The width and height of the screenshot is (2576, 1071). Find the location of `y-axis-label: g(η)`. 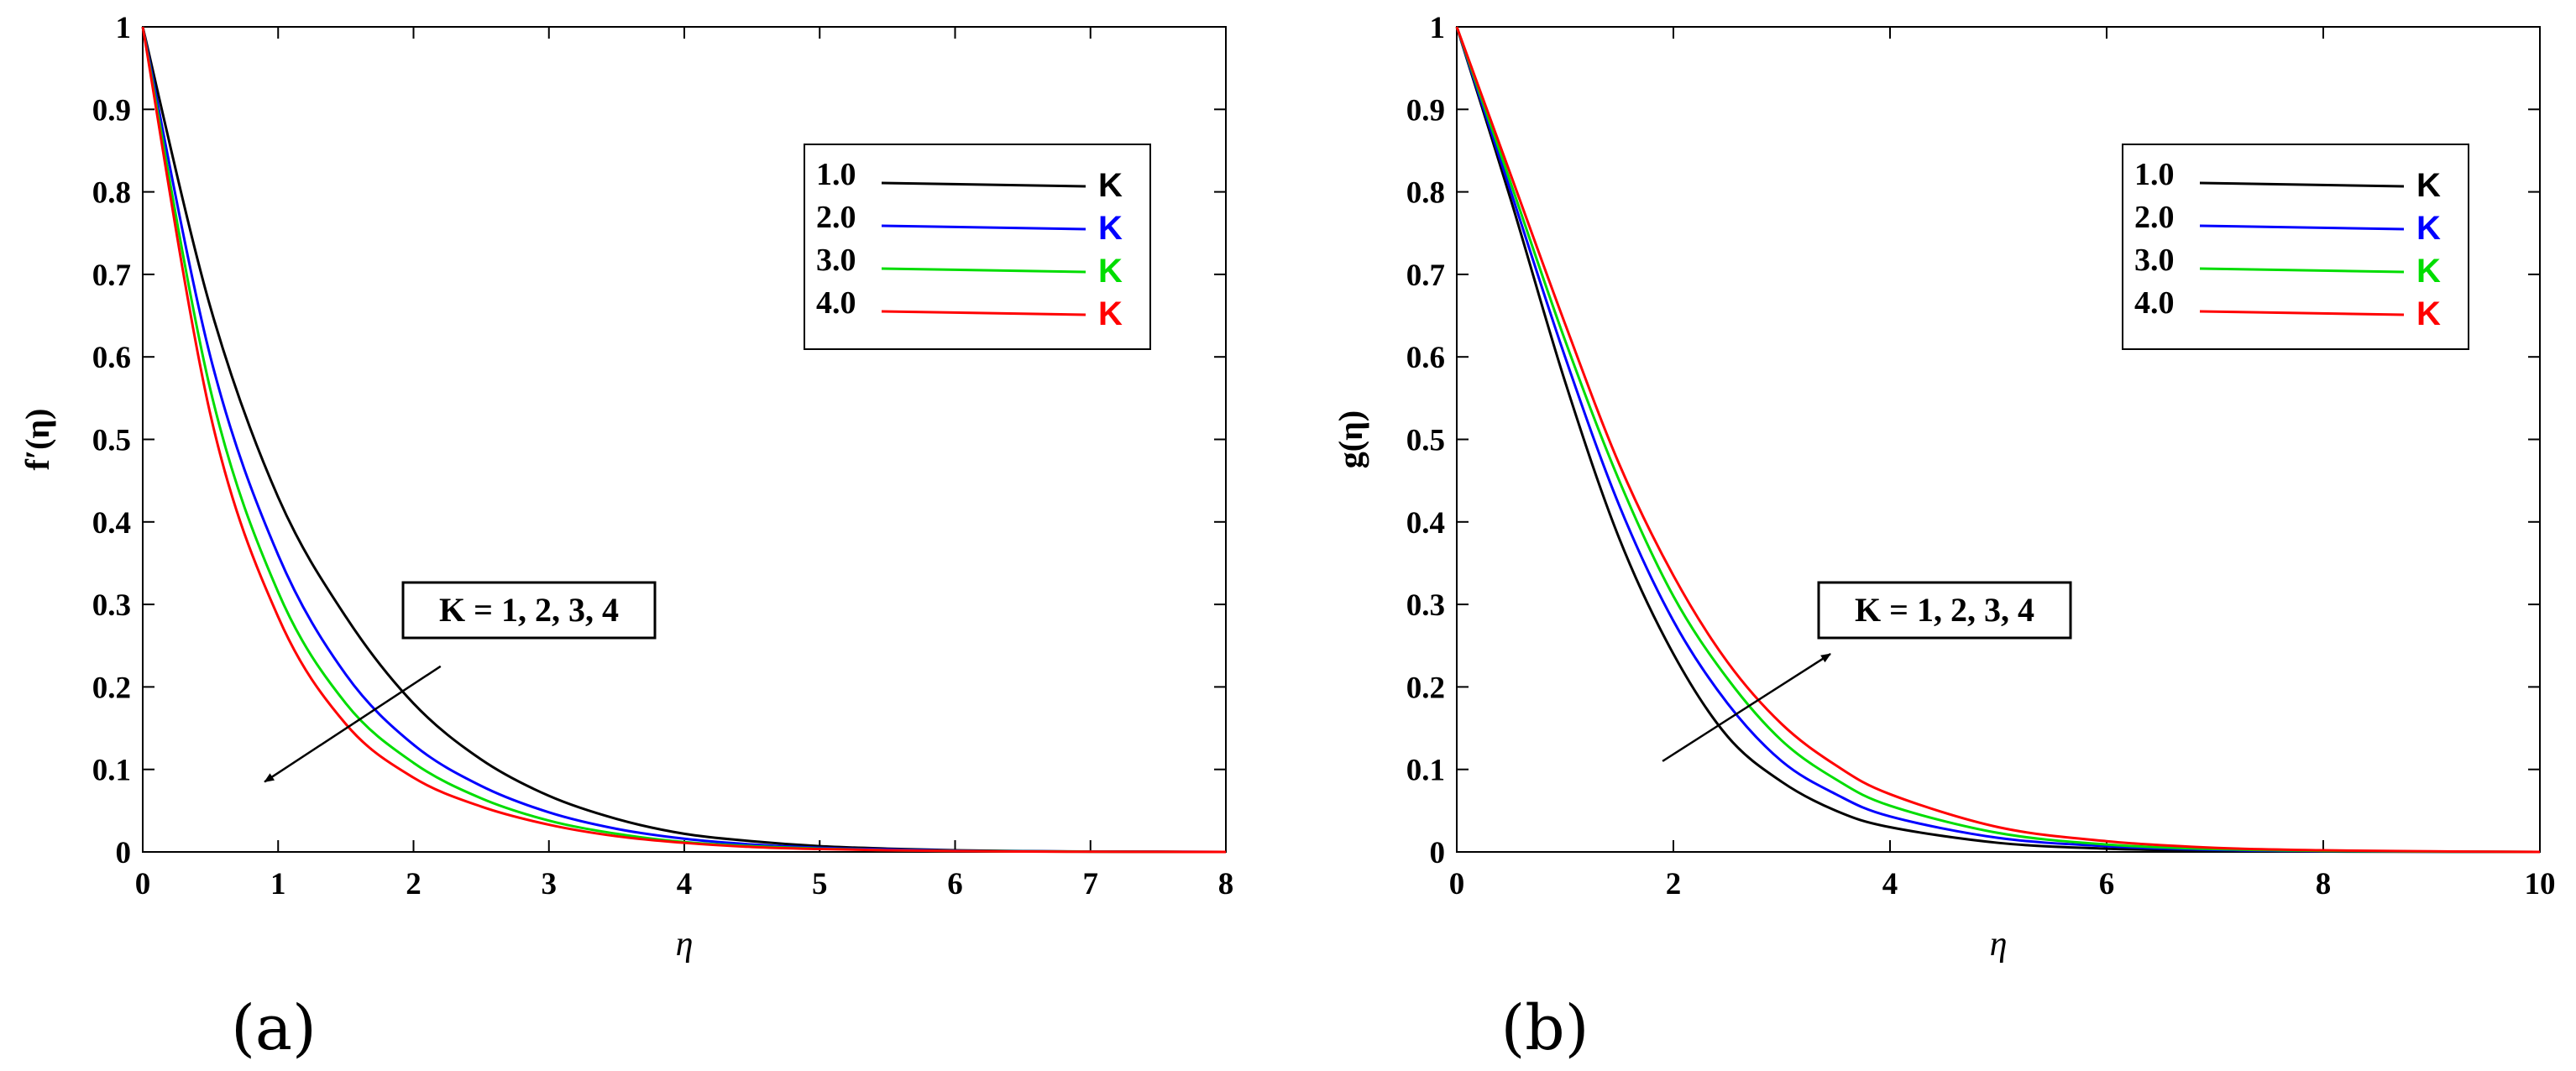

y-axis-label: g(η) is located at coordinates (1350, 439).